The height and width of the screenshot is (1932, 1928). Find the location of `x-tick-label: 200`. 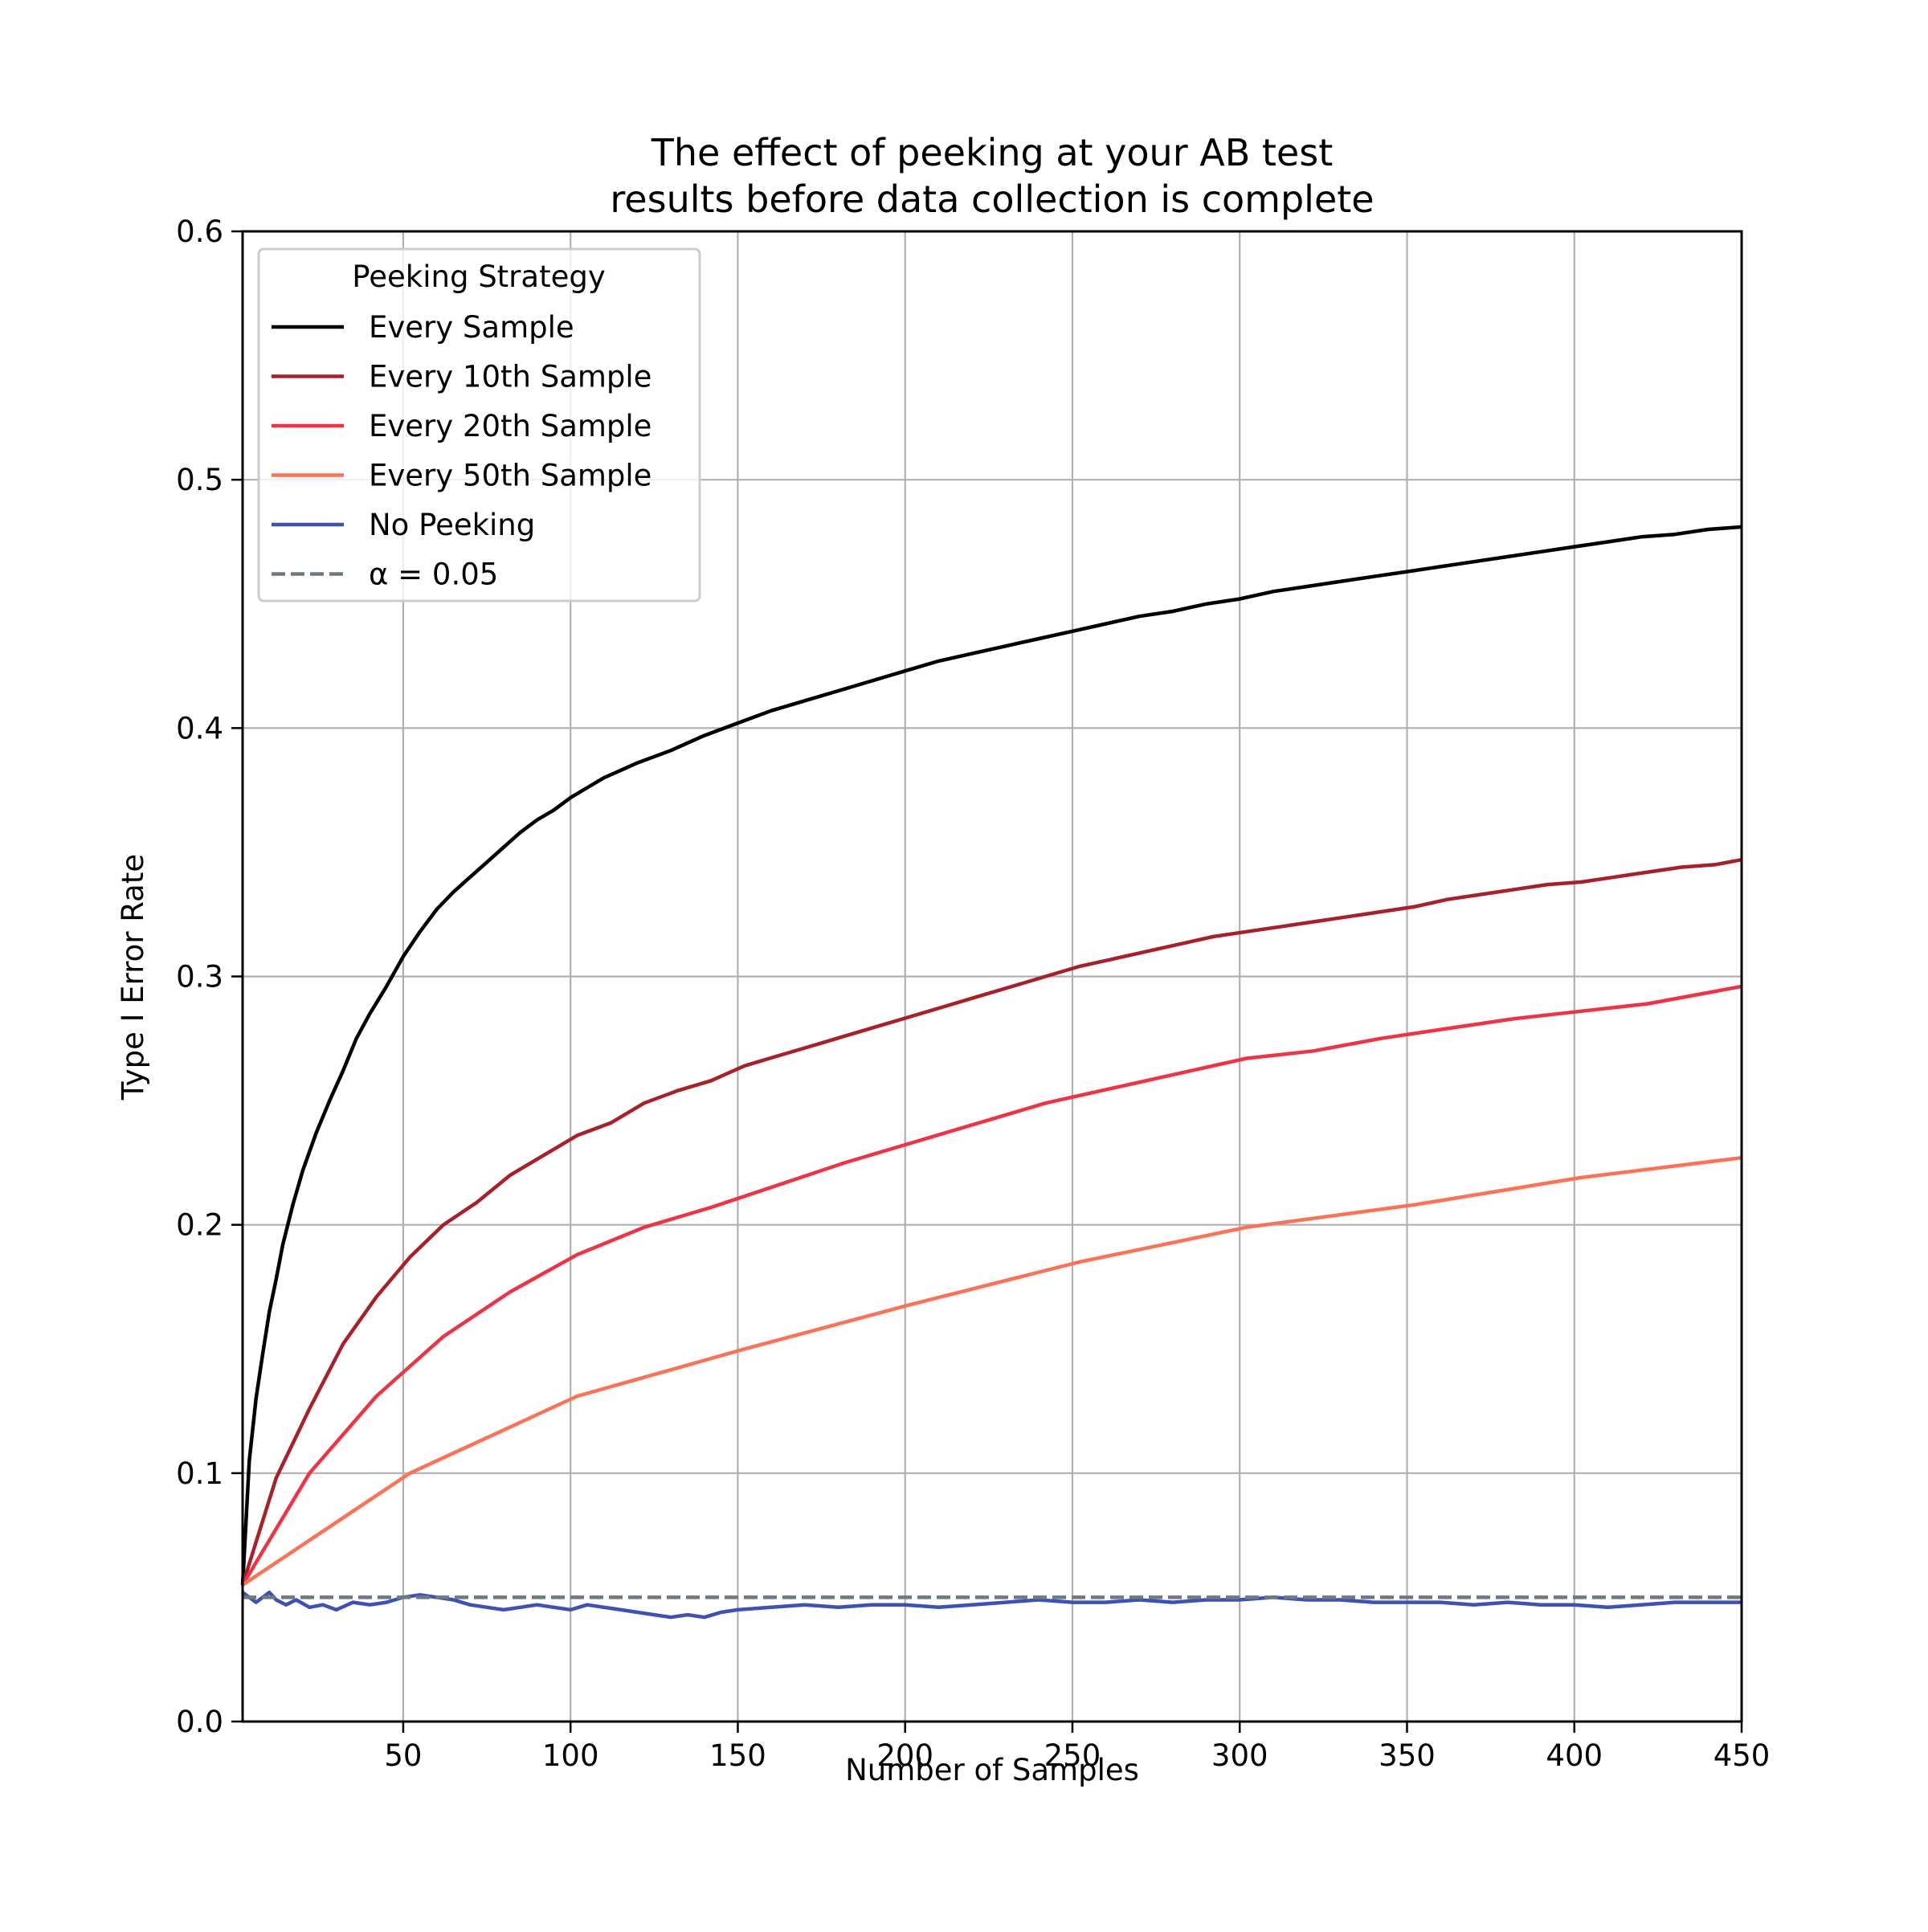

x-tick-label: 200 is located at coordinates (904, 1756).